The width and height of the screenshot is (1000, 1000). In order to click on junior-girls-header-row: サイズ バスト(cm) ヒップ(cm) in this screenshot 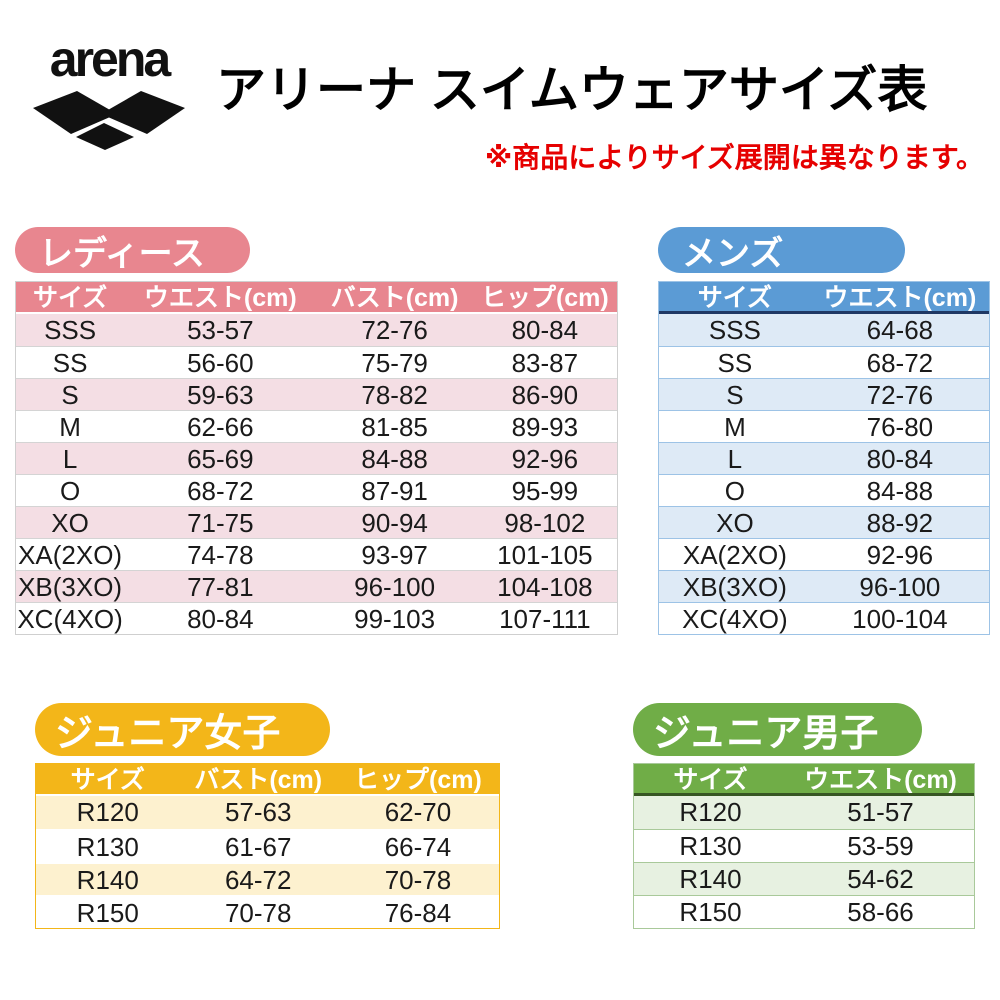, I will do `click(267, 780)`.